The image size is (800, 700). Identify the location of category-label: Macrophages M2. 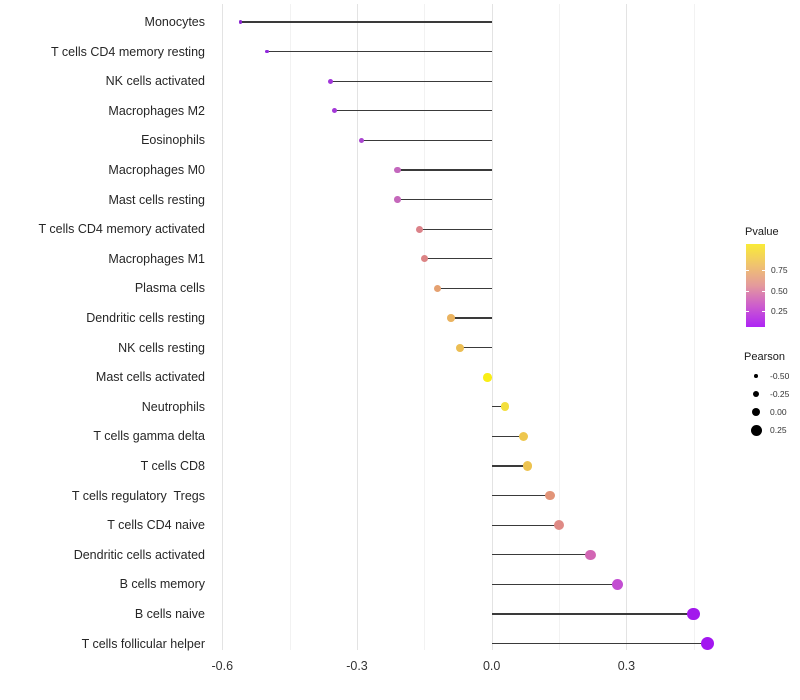
(156, 110).